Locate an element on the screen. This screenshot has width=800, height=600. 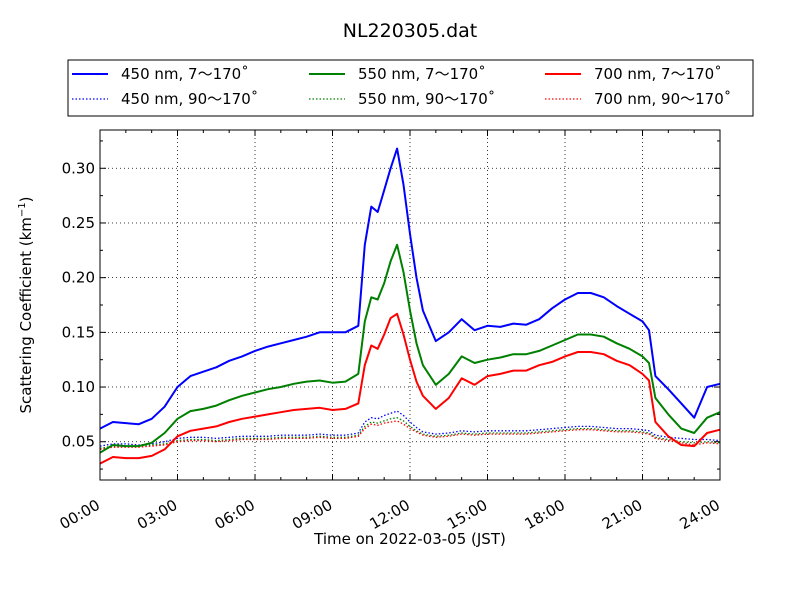
chart-title: NL220305.dat is located at coordinates (410, 31).